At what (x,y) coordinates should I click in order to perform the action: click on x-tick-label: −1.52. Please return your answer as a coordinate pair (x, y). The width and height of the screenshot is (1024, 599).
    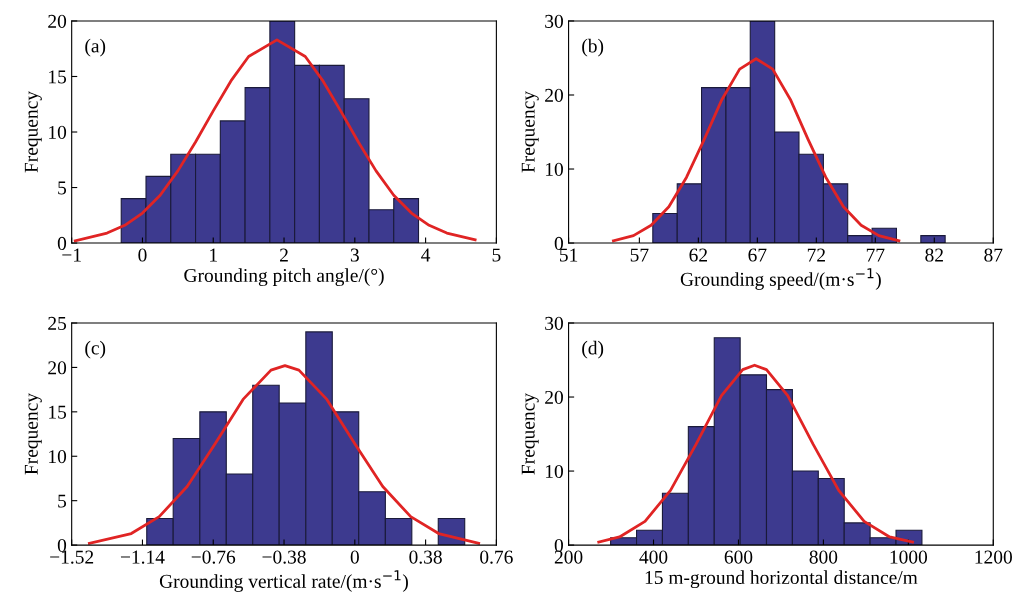
    Looking at the image, I should click on (72, 557).